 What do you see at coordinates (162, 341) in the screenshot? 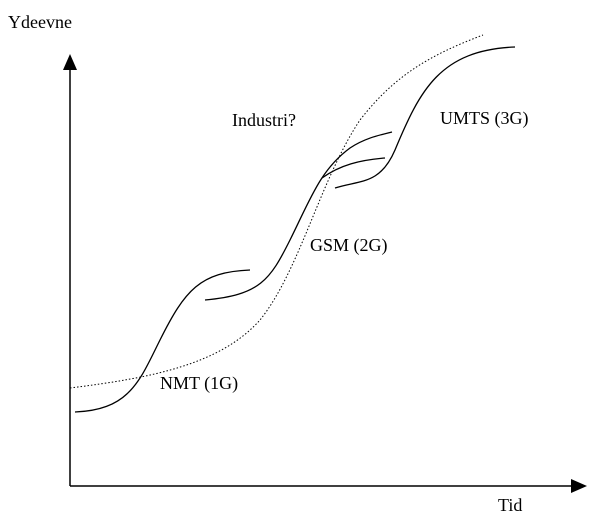
I see `nmt-curve` at bounding box center [162, 341].